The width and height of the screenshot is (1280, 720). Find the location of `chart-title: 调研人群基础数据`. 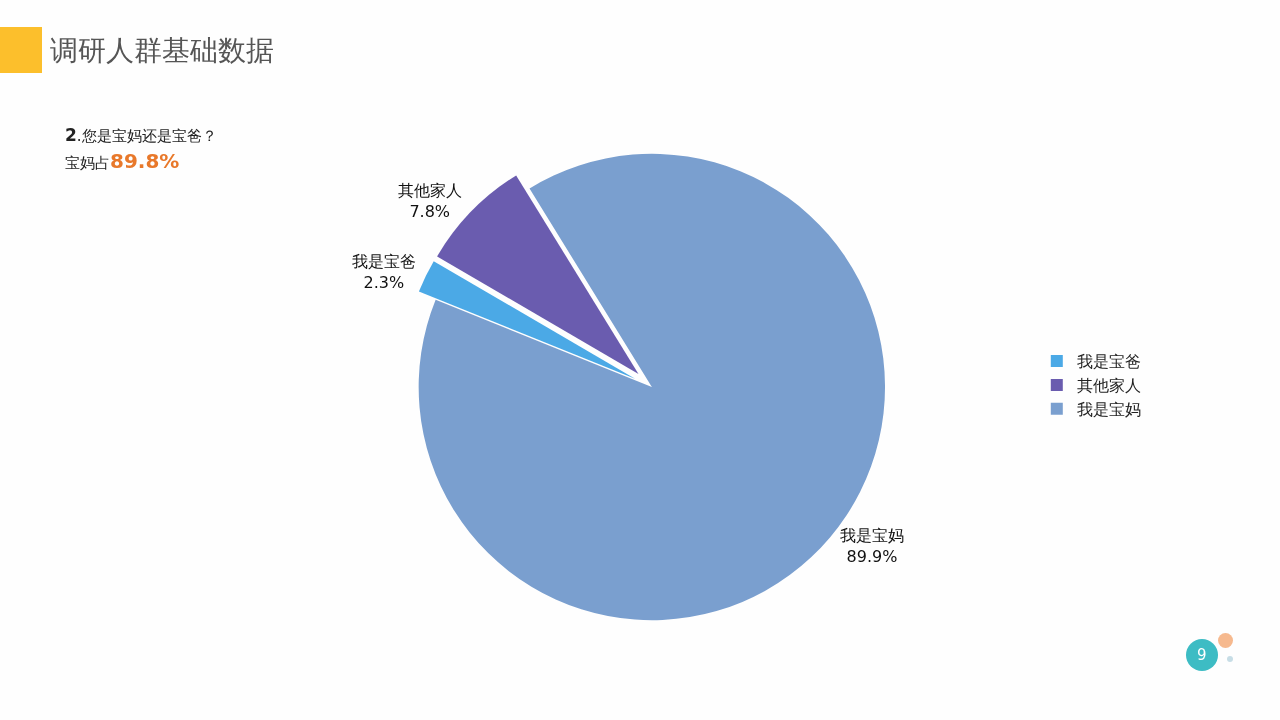

chart-title: 调研人群基础数据 is located at coordinates (162, 50).